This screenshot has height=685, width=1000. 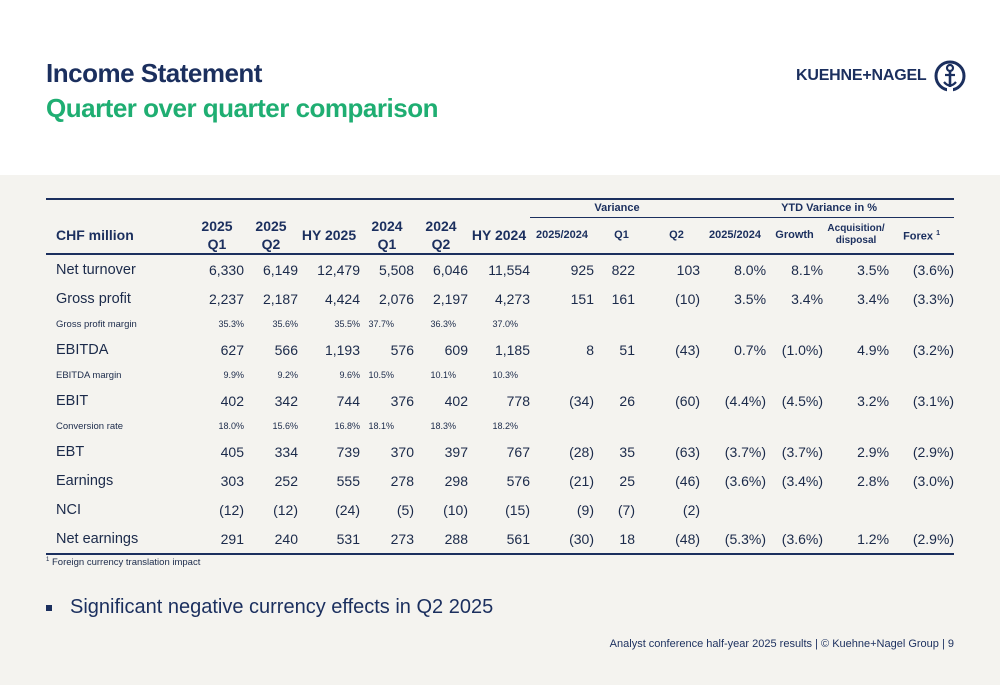 What do you see at coordinates (856, 539) in the screenshot?
I see `table-cell: 1.2%` at bounding box center [856, 539].